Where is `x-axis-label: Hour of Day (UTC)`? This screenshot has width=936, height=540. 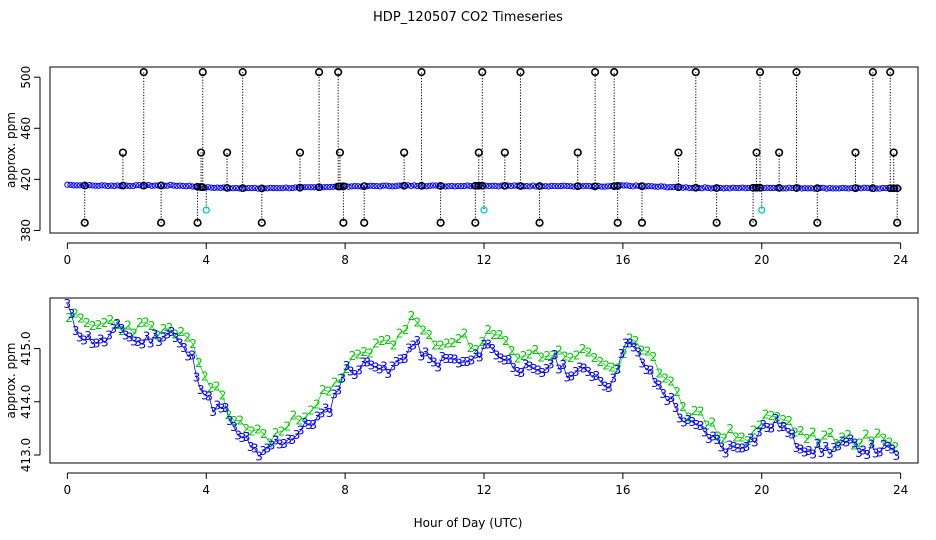 x-axis-label: Hour of Day (UTC) is located at coordinates (468, 523).